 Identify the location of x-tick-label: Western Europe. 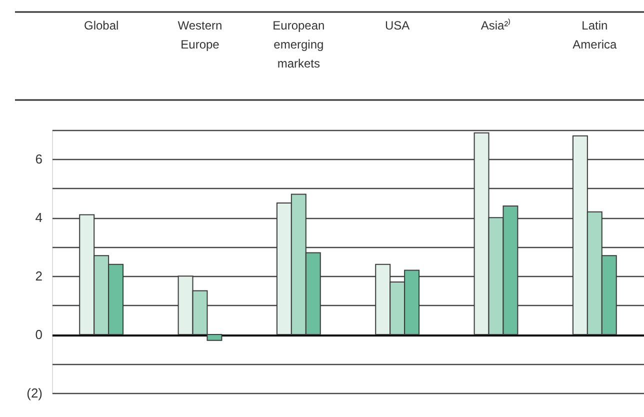
(200, 35).